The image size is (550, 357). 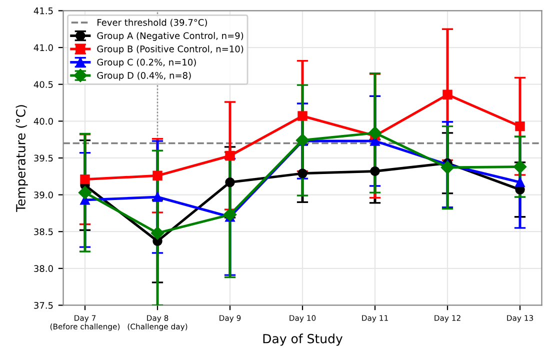 What do you see at coordinates (22, 158) in the screenshot?
I see `y-axis-title: Temperature (°C)` at bounding box center [22, 158].